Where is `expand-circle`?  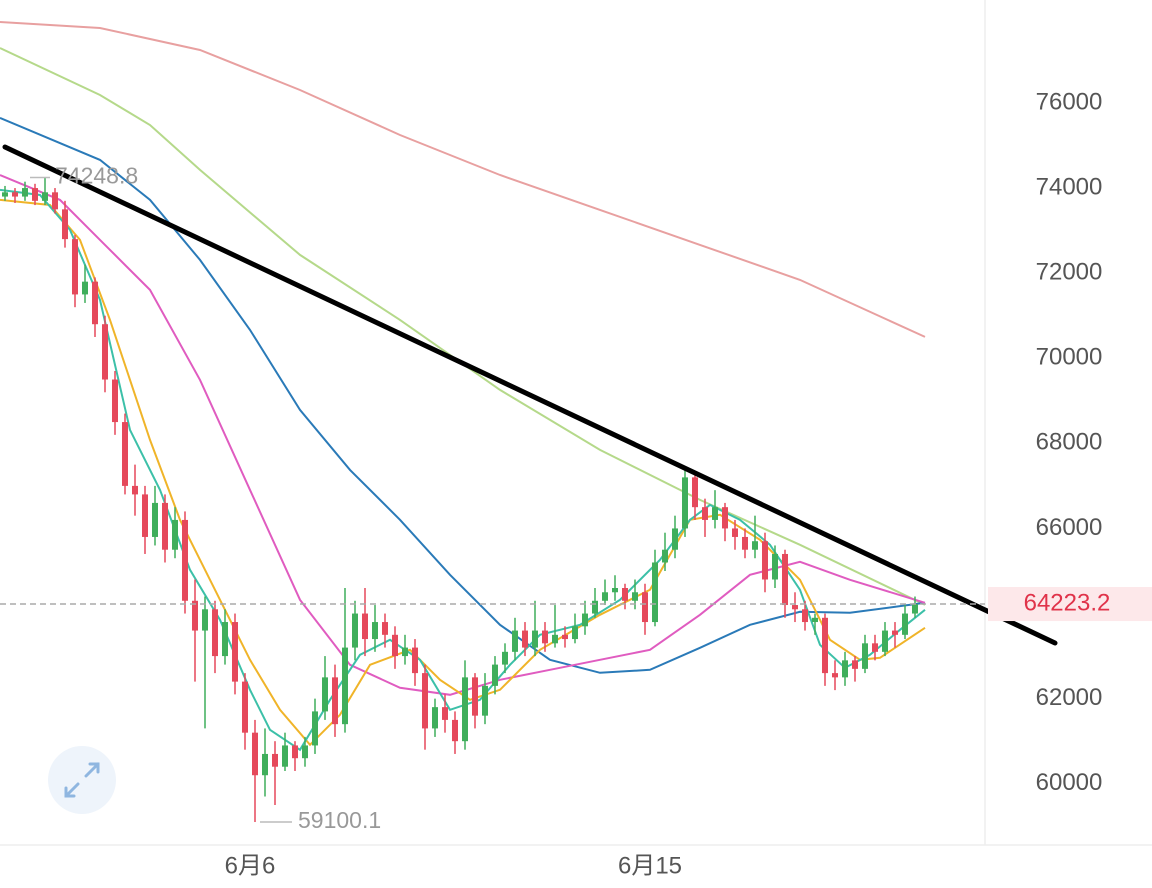 expand-circle is located at coordinates (82, 780).